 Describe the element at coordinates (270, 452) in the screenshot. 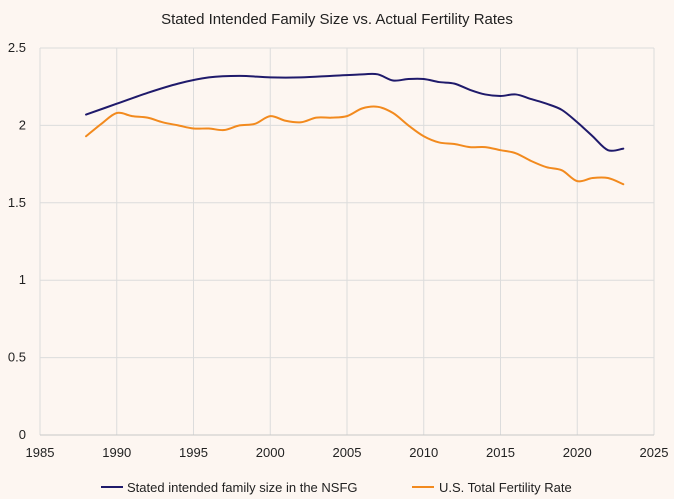

I see `x-tick-label: 2000` at that location.